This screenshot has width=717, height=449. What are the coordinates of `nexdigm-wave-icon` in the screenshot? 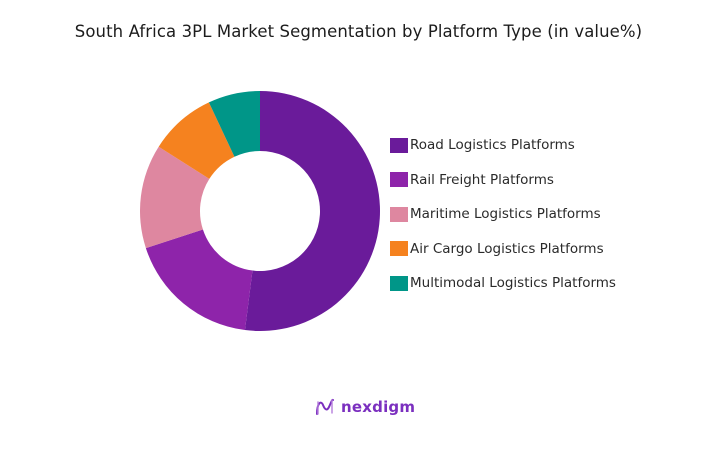 It's located at (325, 406).